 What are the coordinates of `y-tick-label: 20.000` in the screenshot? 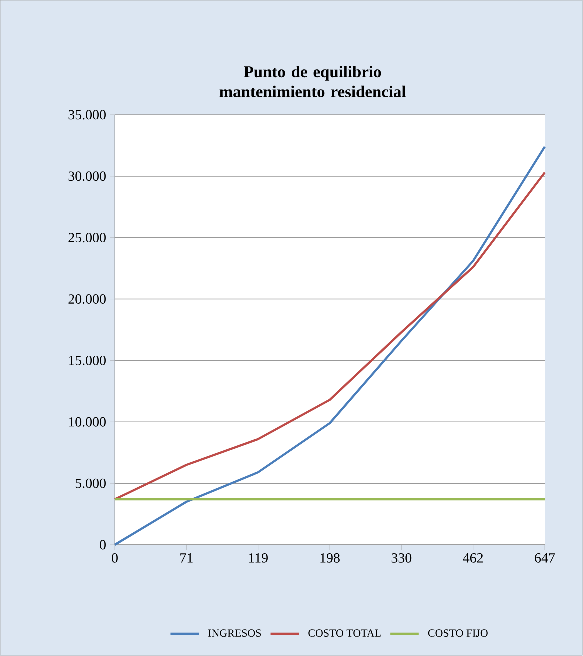 It's located at (87, 299).